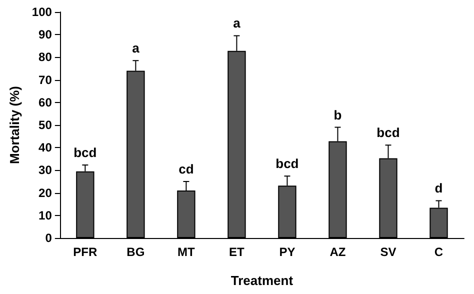 Image resolution: width=474 pixels, height=294 pixels. I want to click on annotation: cd, so click(186, 169).